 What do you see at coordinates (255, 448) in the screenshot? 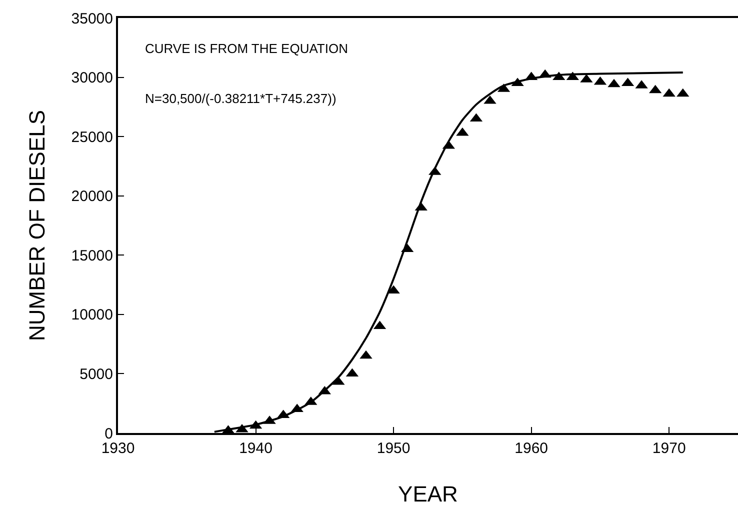
I see `x-tick-label: 1940` at bounding box center [255, 448].